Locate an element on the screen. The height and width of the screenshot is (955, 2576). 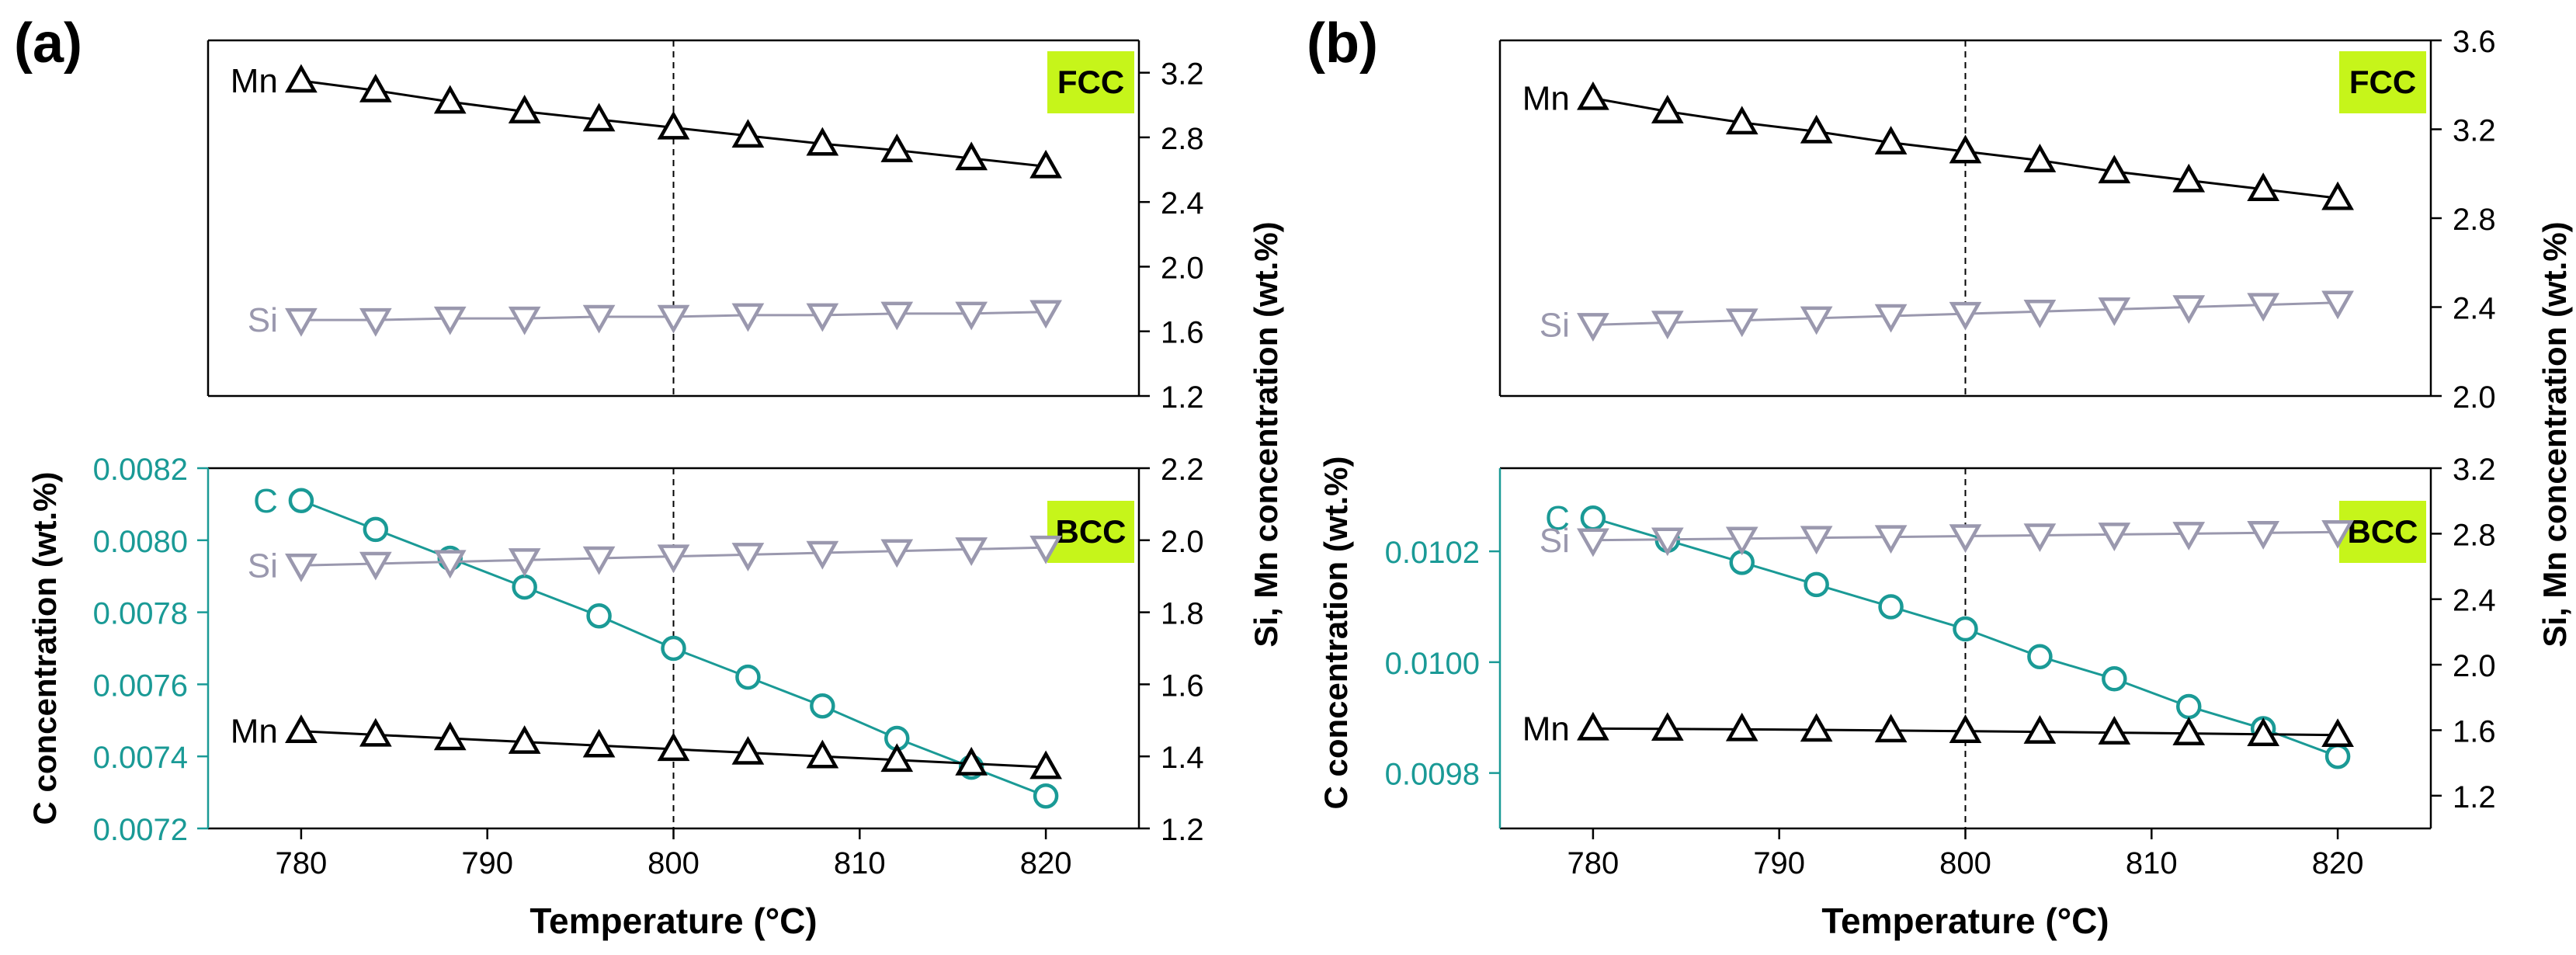
ytick-right-label: 1.4 is located at coordinates (1182, 758).